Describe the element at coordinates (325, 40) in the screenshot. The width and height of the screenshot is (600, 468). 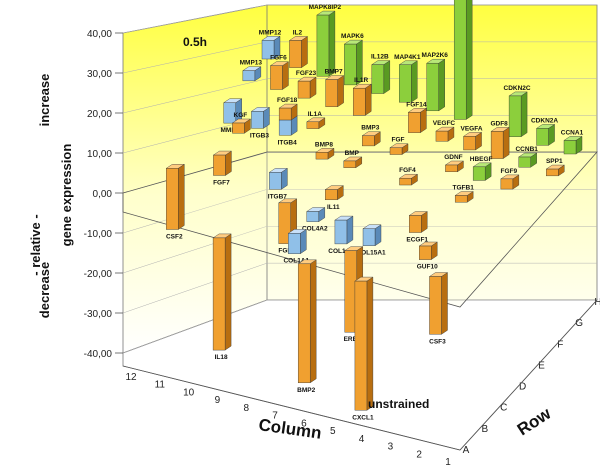
I see `bar-mapk8ip2: MAPK8IP2` at that location.